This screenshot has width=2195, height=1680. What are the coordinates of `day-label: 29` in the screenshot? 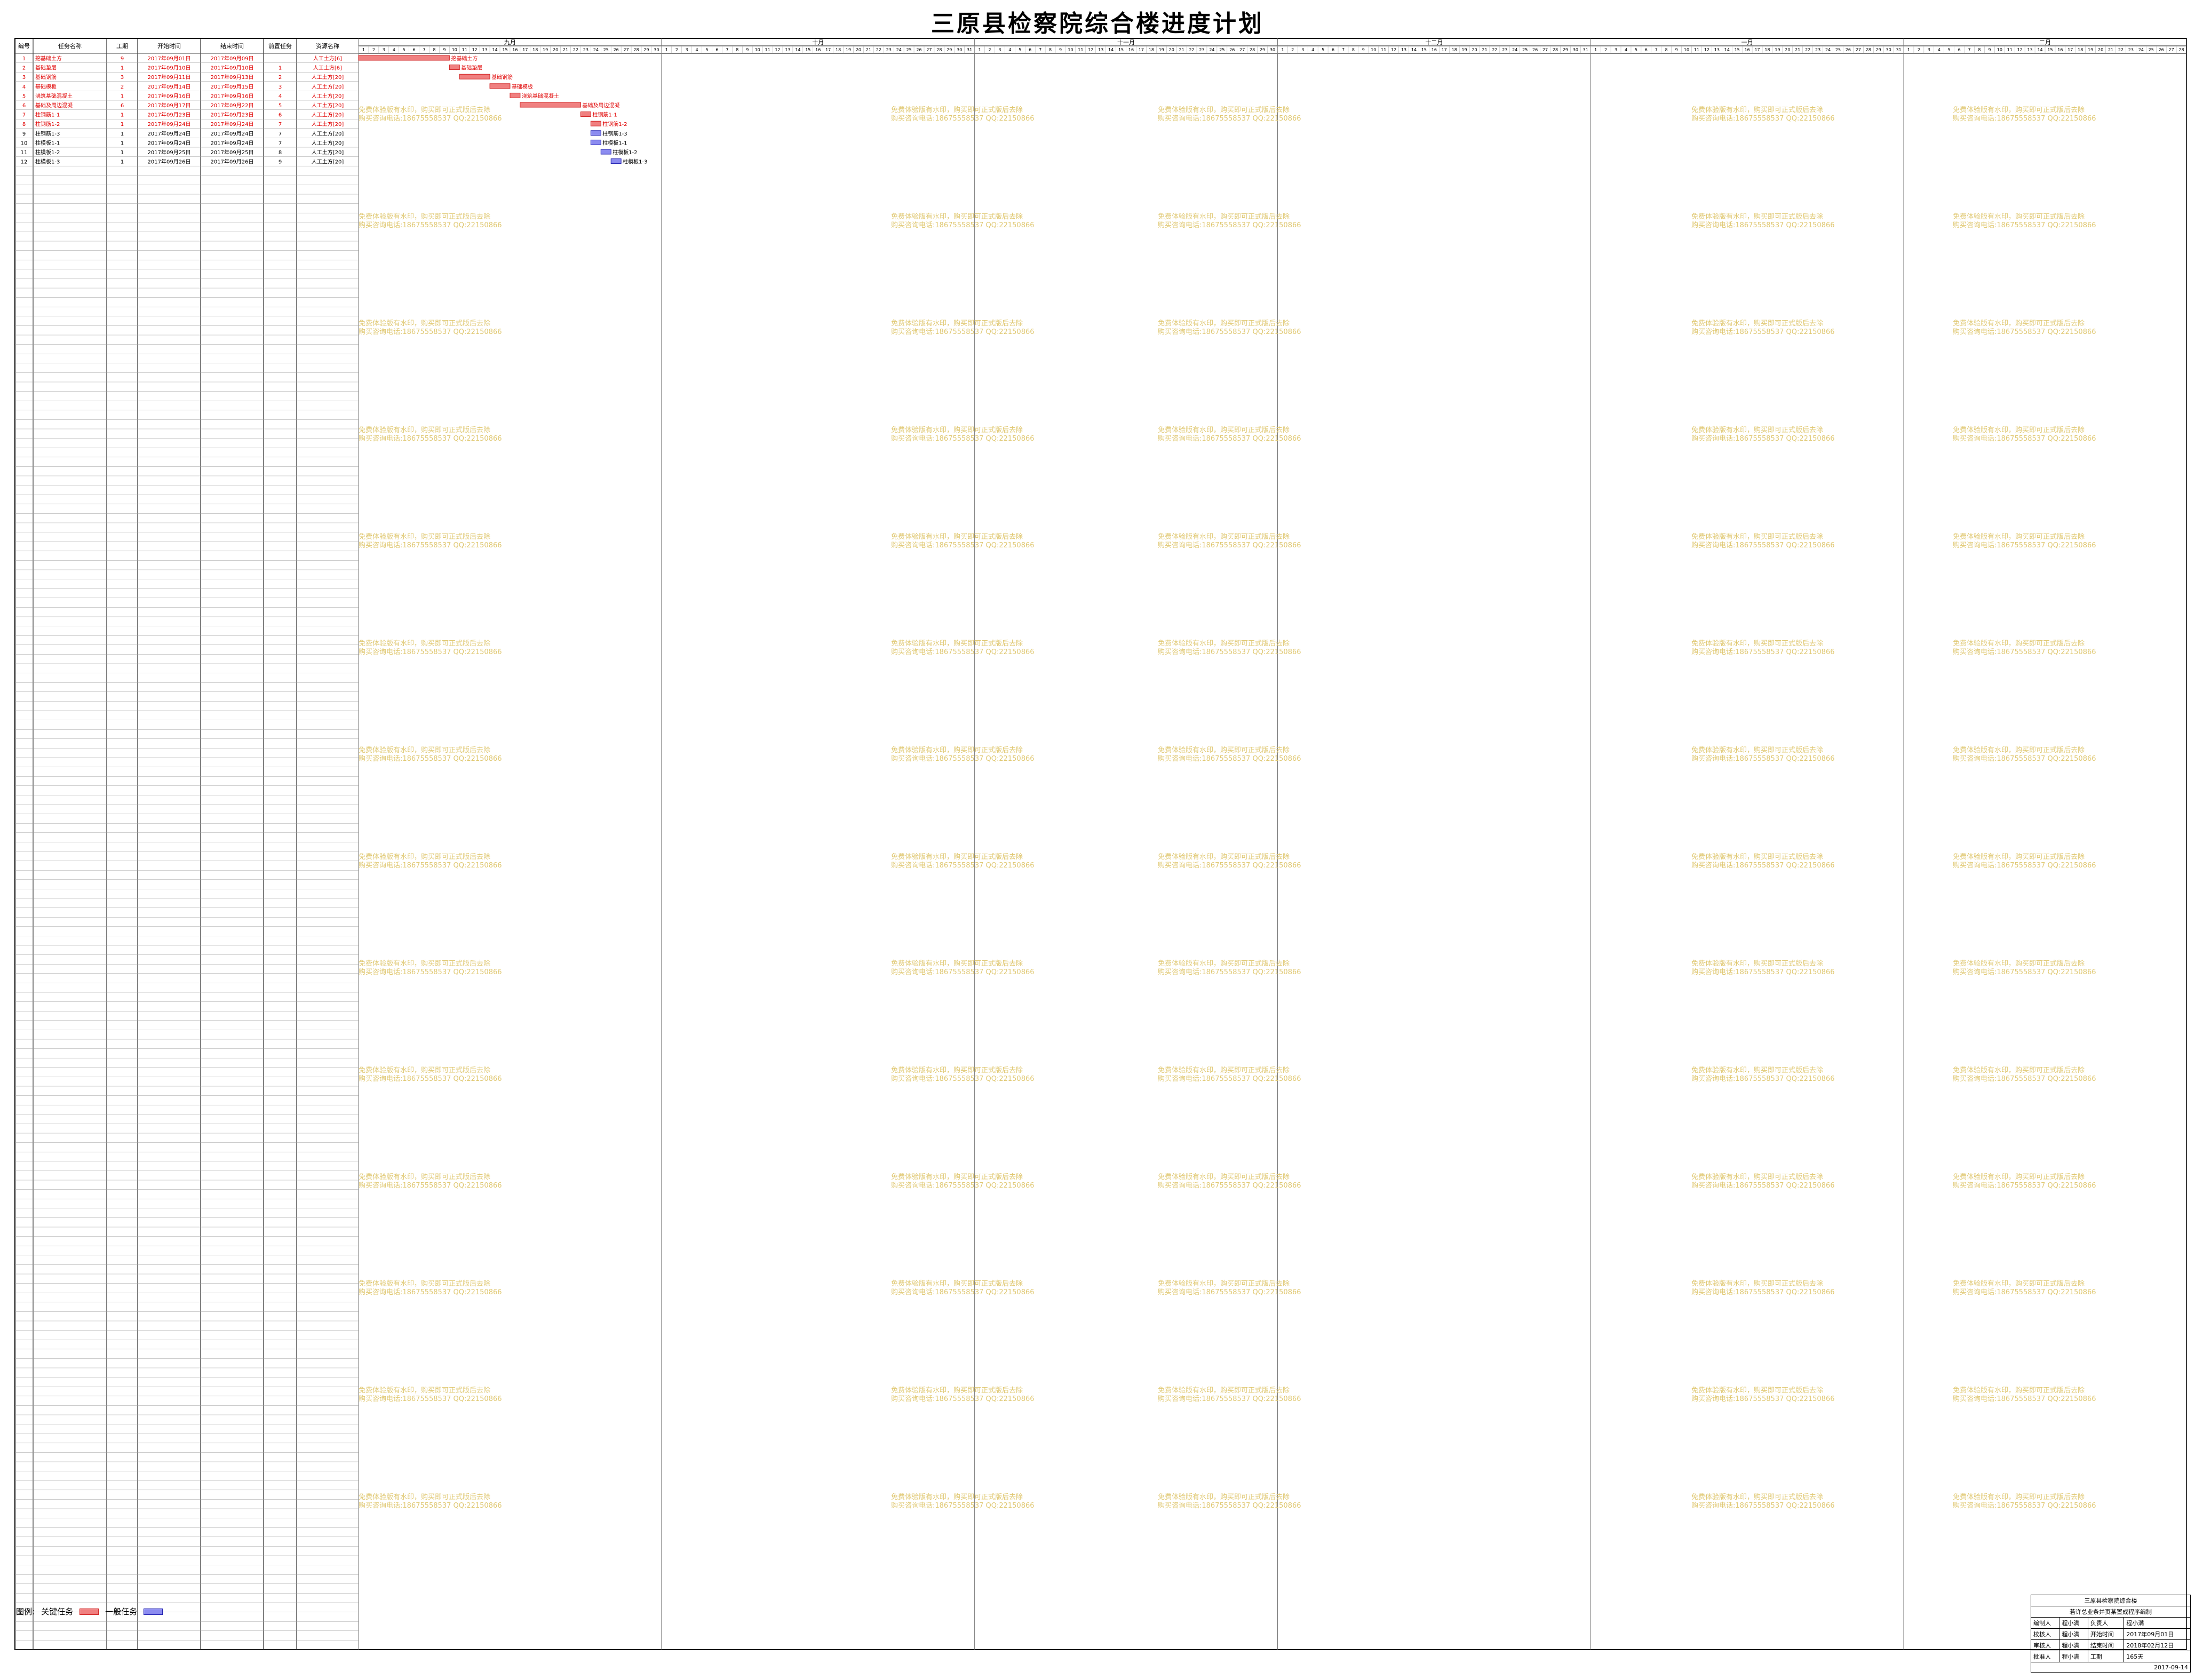 It's located at (1262, 49).